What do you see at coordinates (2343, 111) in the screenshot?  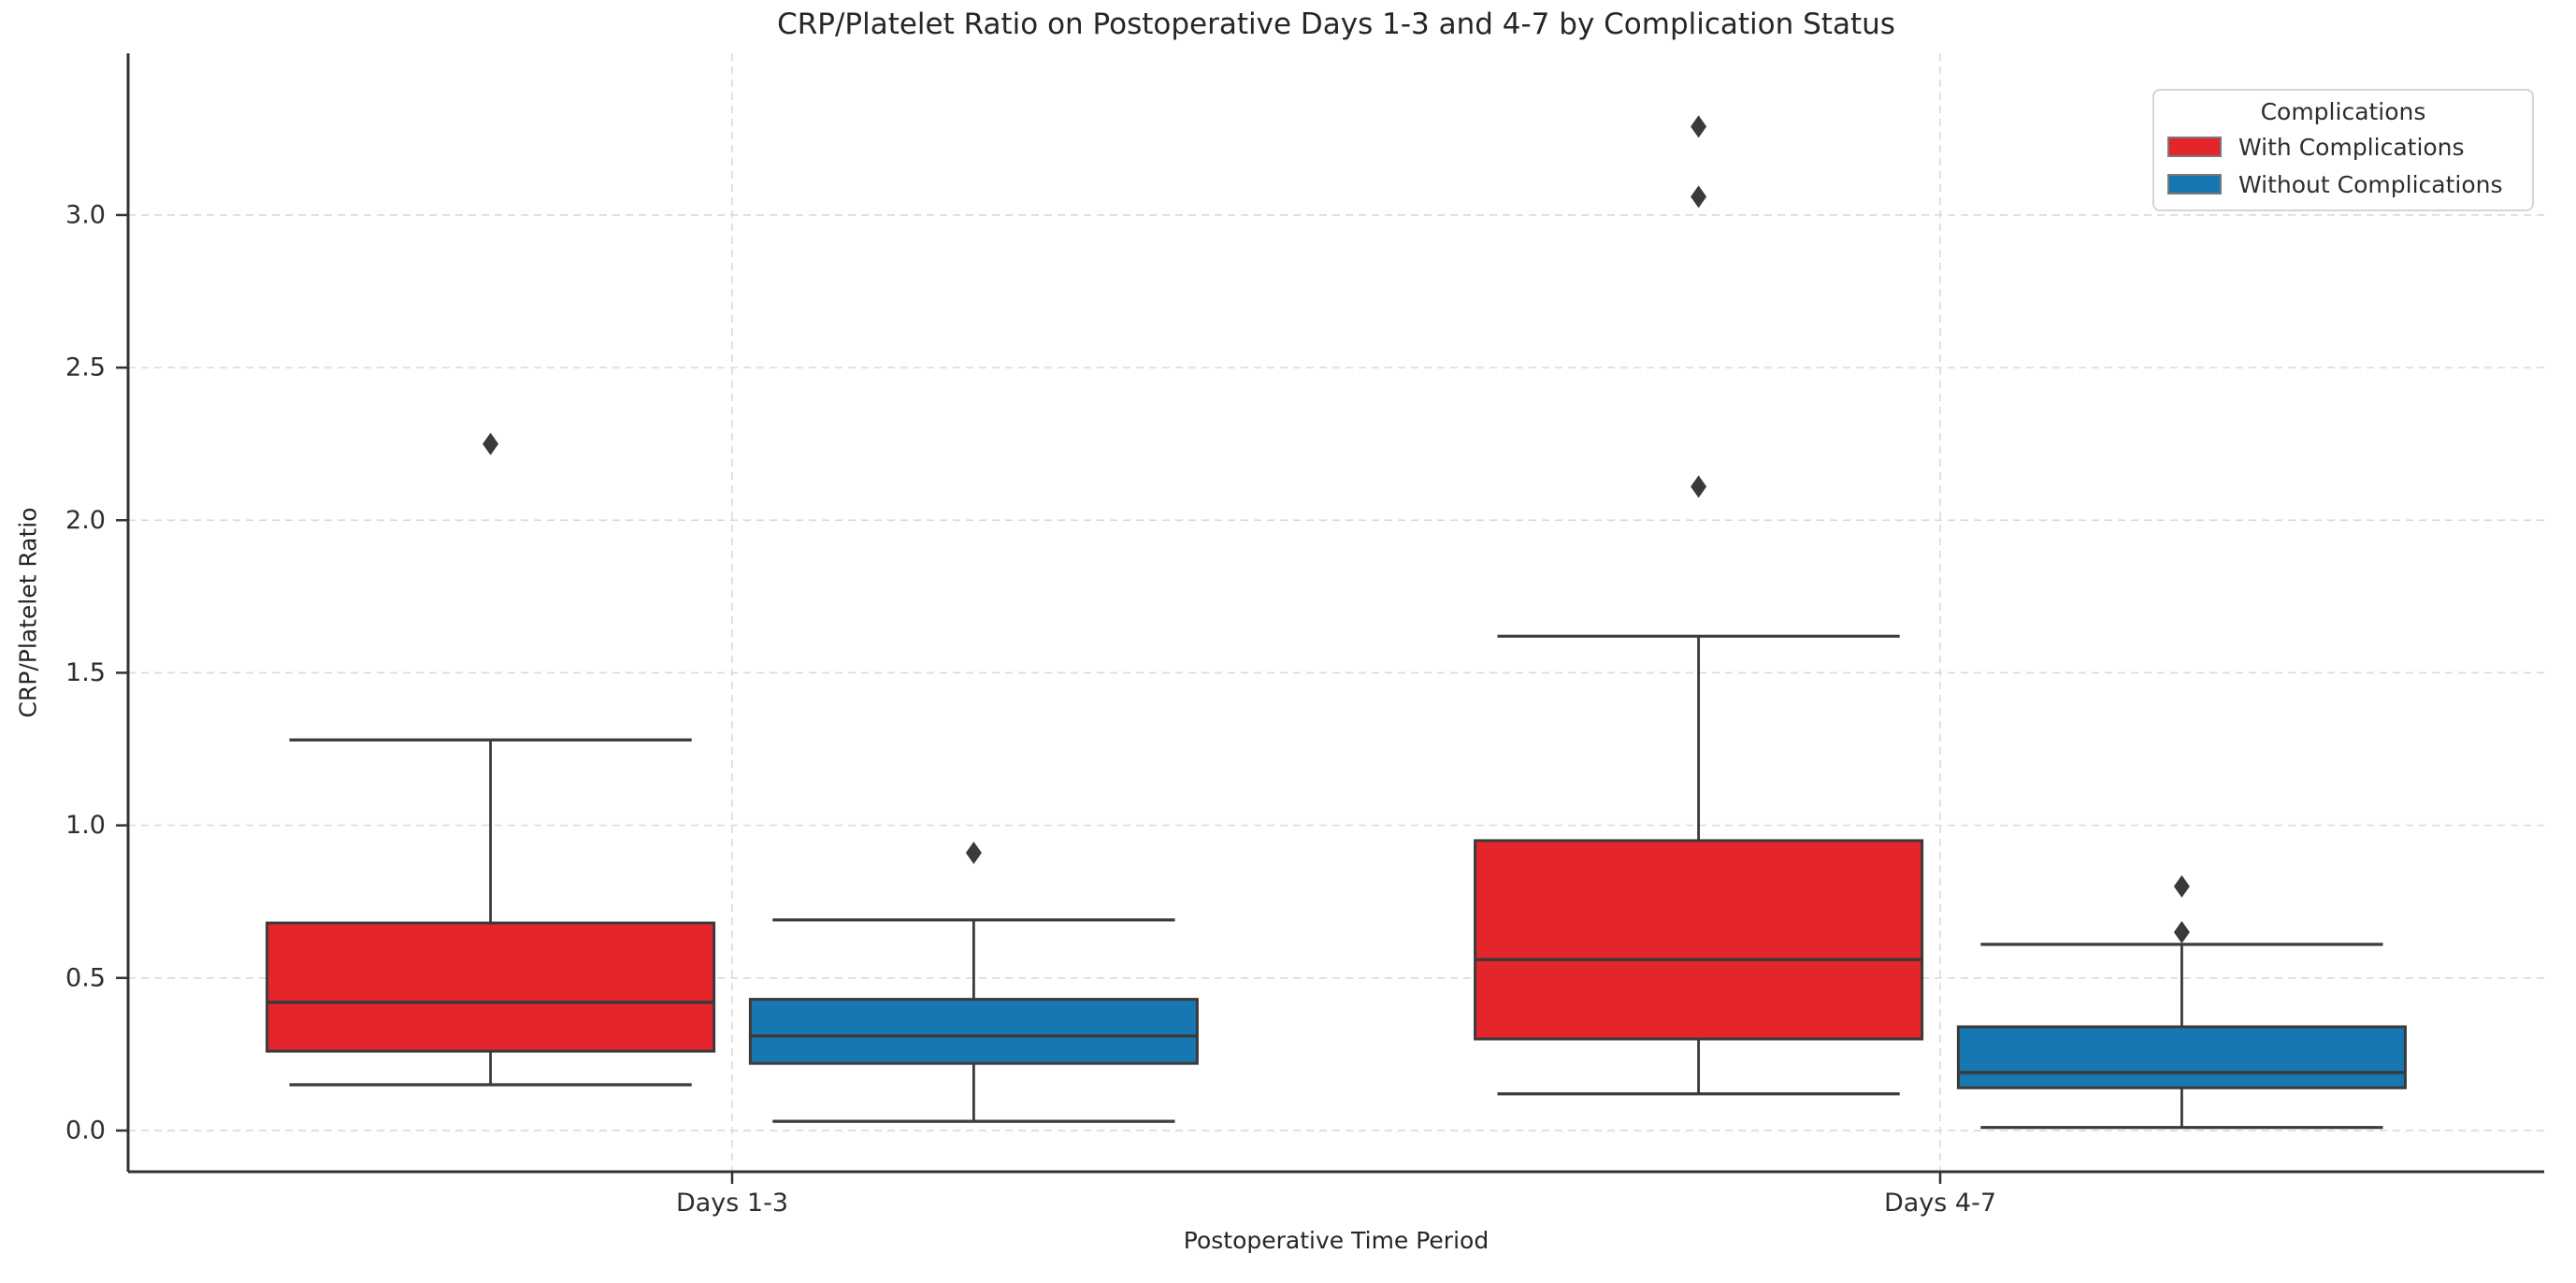 I see `legend-title: Complications` at bounding box center [2343, 111].